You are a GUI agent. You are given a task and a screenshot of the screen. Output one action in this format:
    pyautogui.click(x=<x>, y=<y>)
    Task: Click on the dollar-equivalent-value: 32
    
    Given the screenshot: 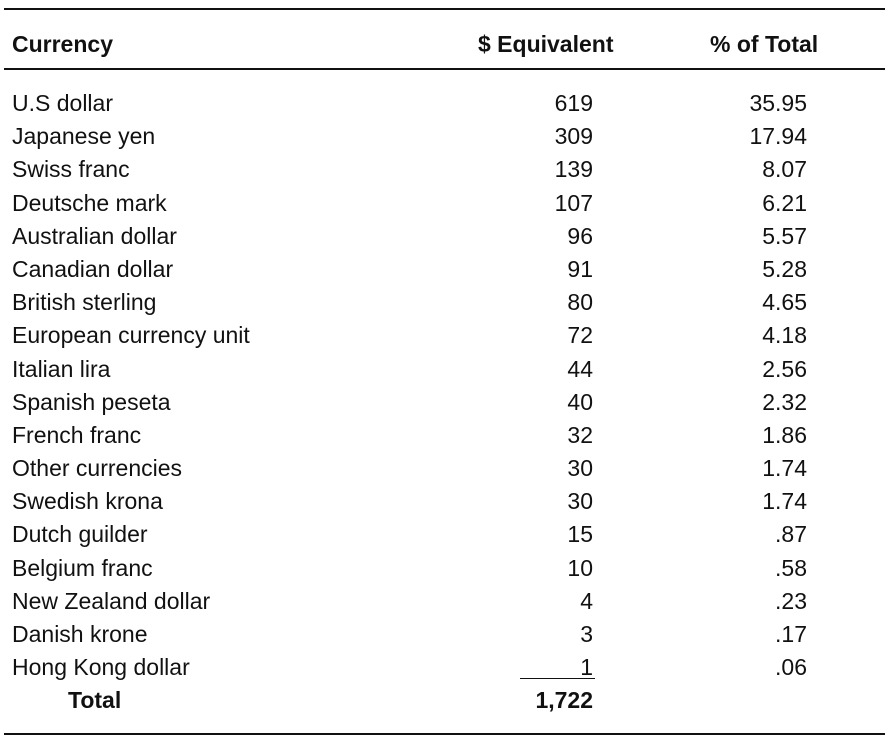 What is the action you would take?
    pyautogui.click(x=580, y=434)
    